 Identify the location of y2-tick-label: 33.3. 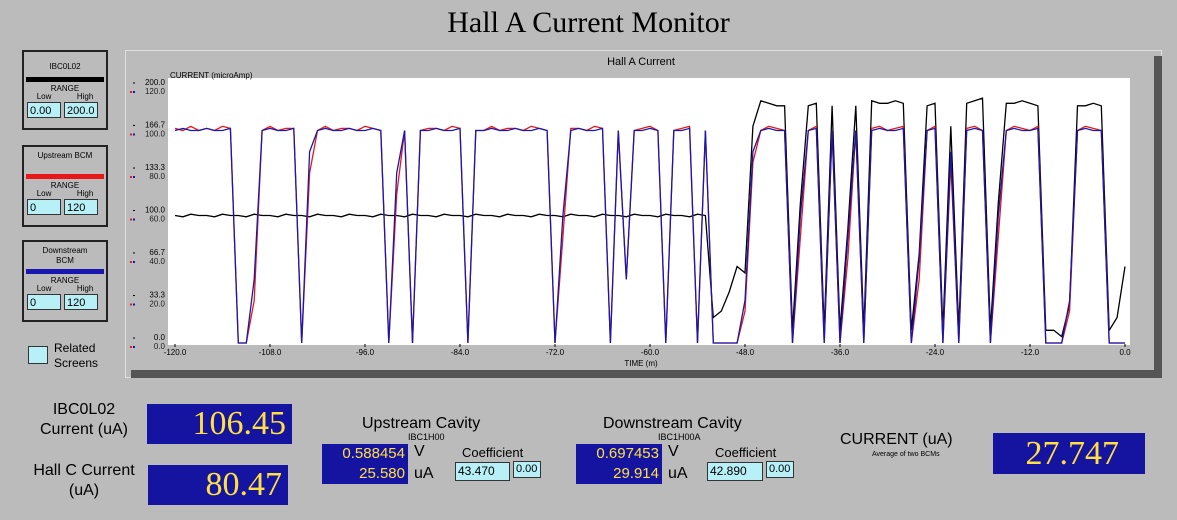
(157, 295).